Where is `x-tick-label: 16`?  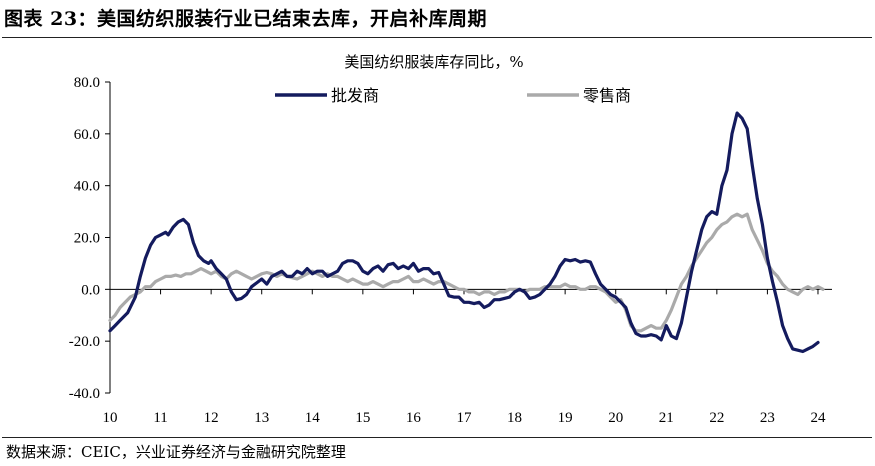
x-tick-label: 16 is located at coordinates (414, 418).